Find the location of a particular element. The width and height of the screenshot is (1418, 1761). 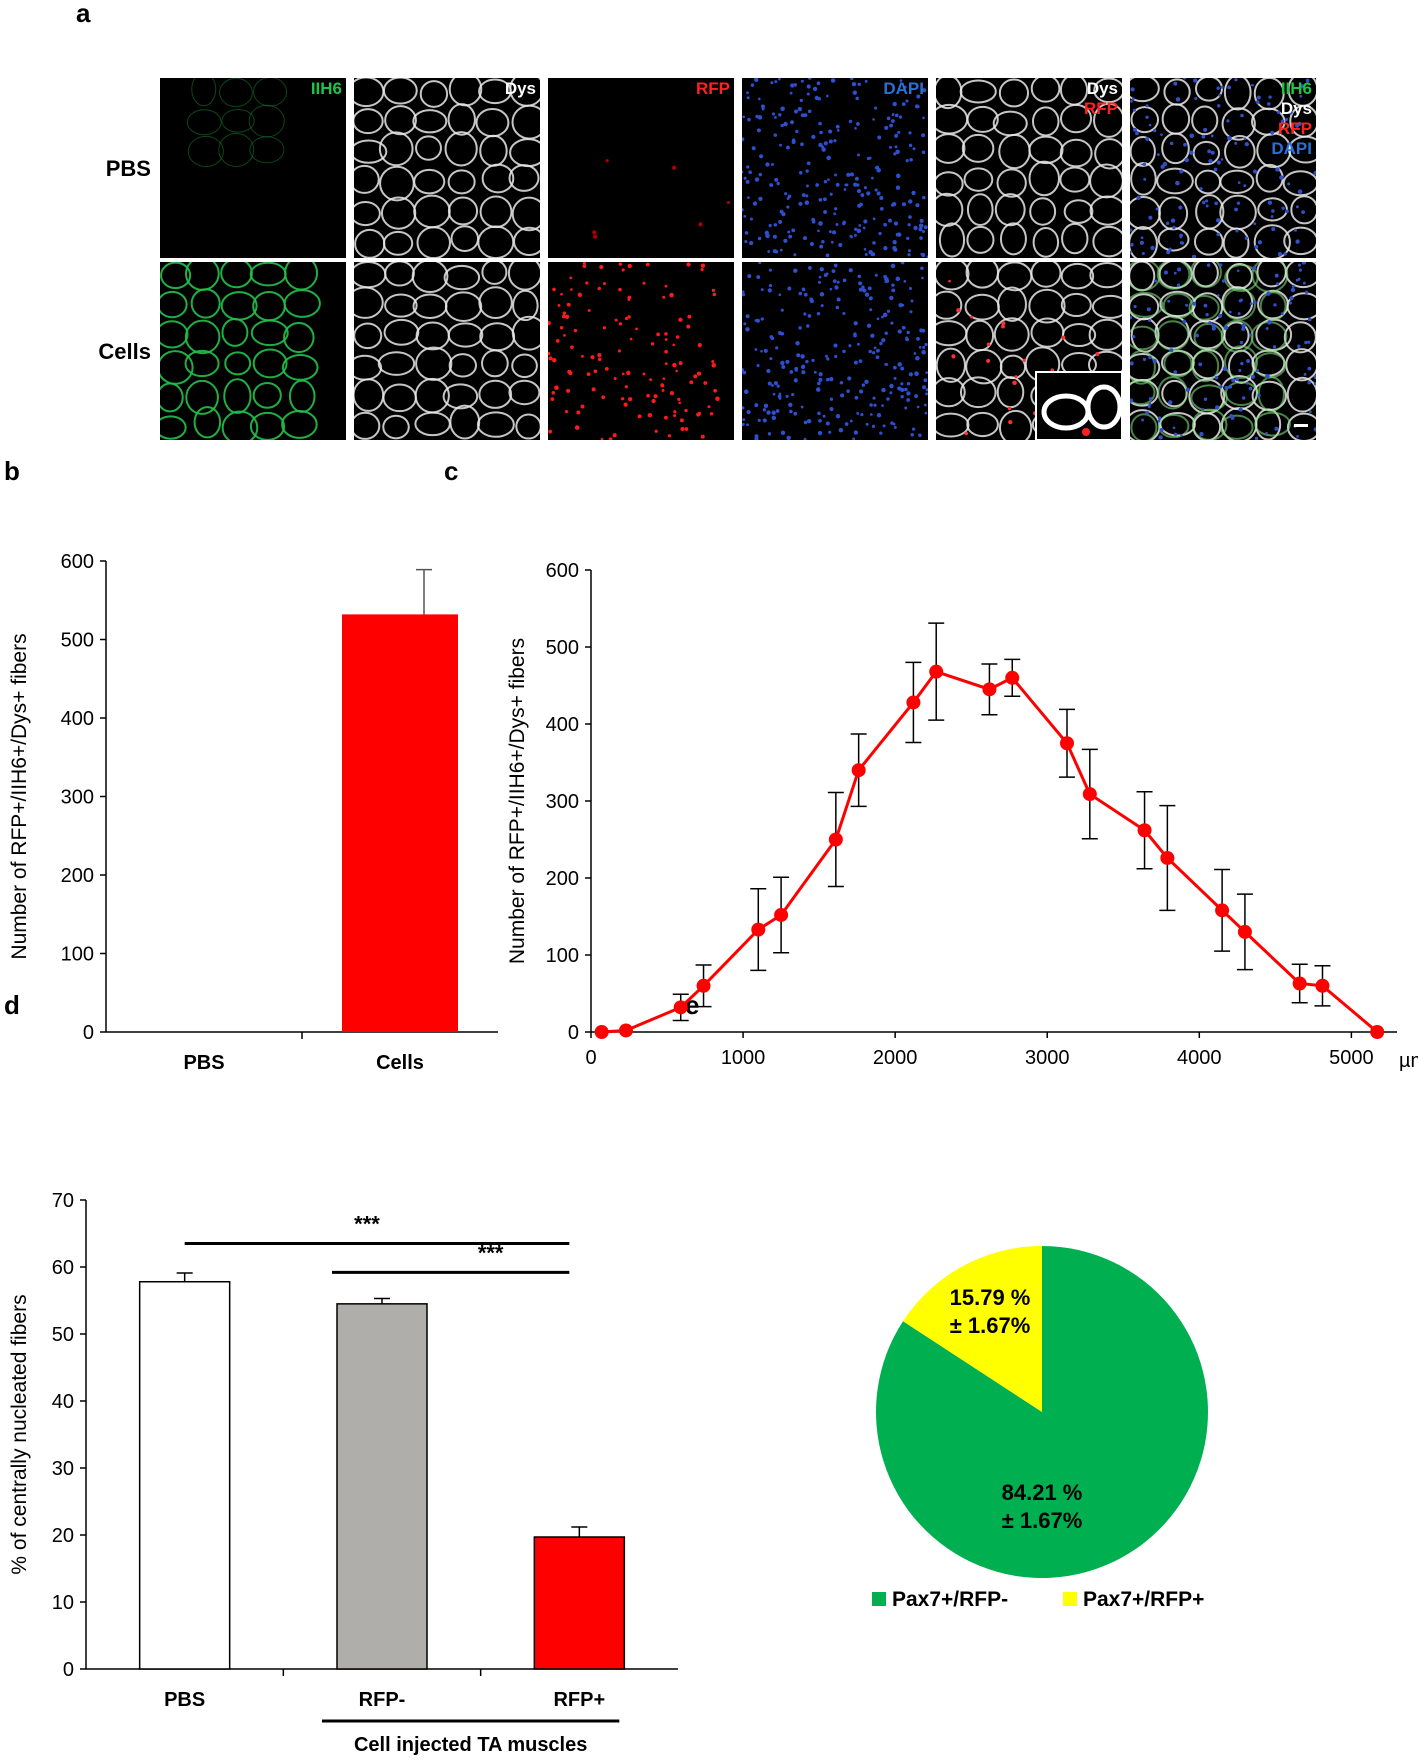

panel-label-b: b is located at coordinates (12, 471).